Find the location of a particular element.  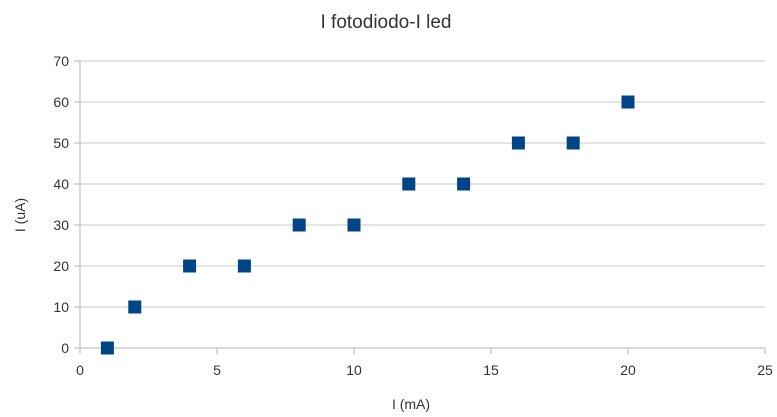

x-tick-label: 0 is located at coordinates (80, 370).